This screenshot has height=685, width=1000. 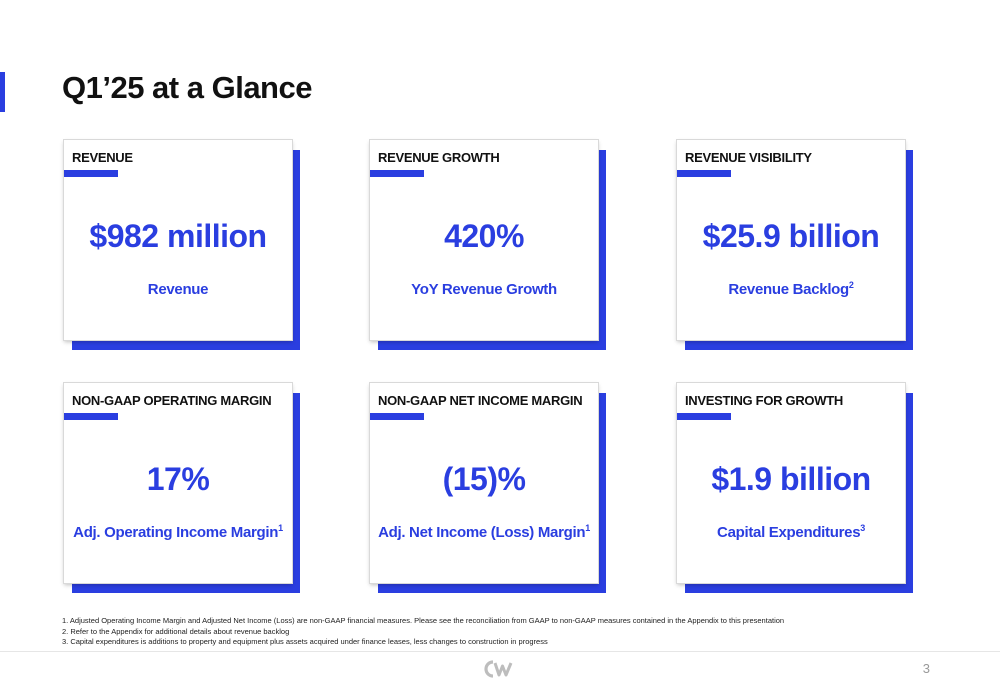 What do you see at coordinates (764, 400) in the screenshot?
I see `card-label: INVESTING FOR GROWTH` at bounding box center [764, 400].